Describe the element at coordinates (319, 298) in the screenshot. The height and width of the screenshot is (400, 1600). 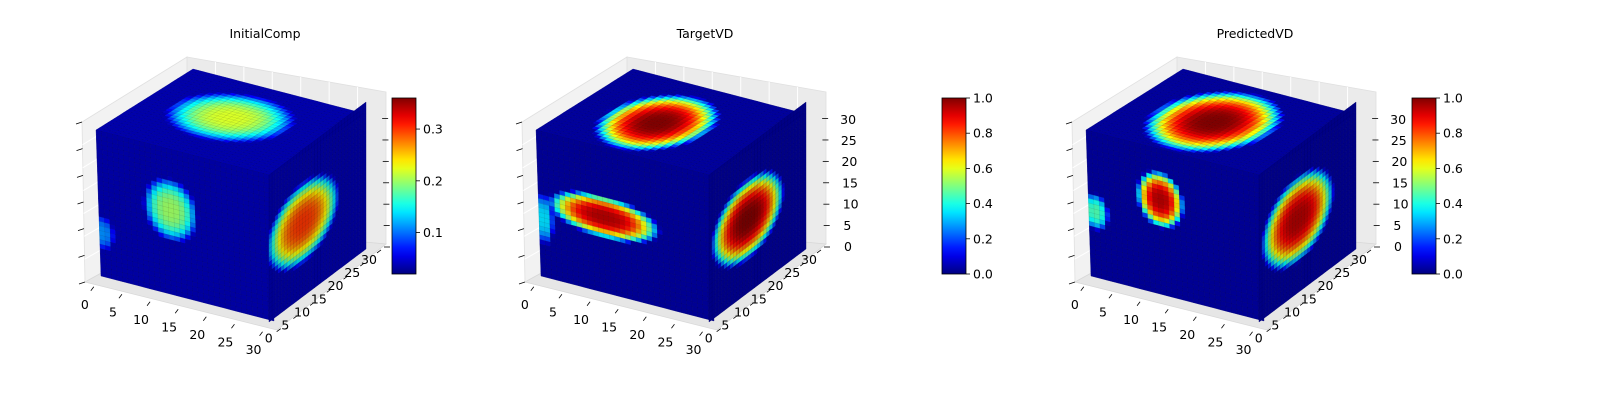
I see `y-tick-label: 15` at that location.